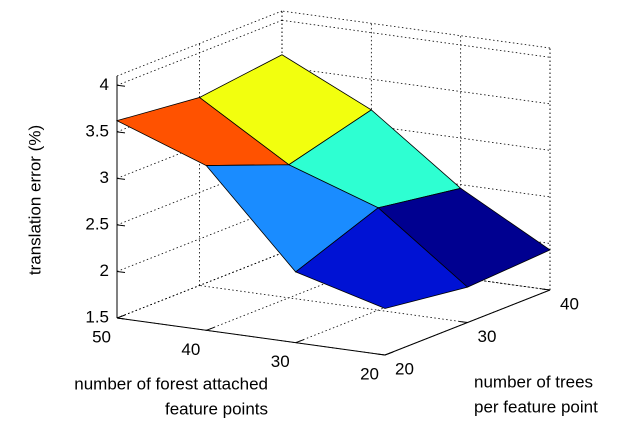 The image size is (638, 443). I want to click on surface-face, so click(381, 258).